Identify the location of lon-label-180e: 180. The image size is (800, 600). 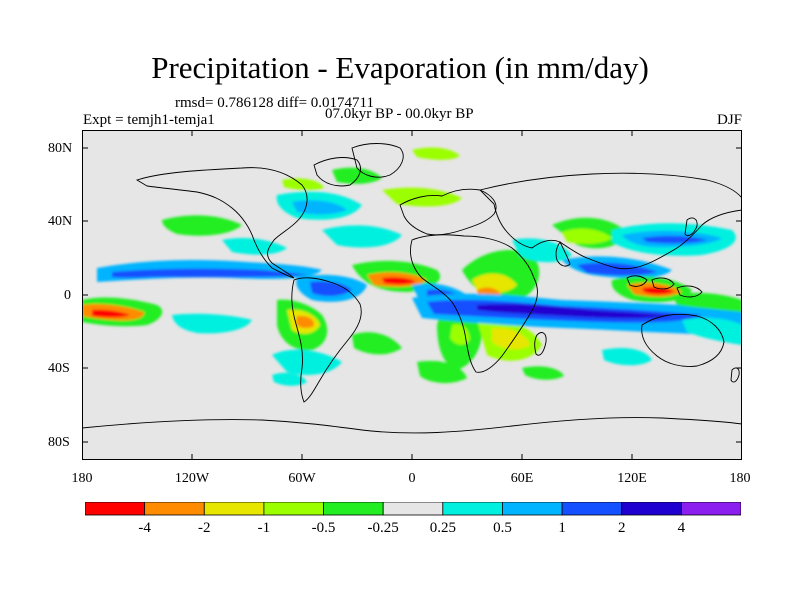
(740, 478).